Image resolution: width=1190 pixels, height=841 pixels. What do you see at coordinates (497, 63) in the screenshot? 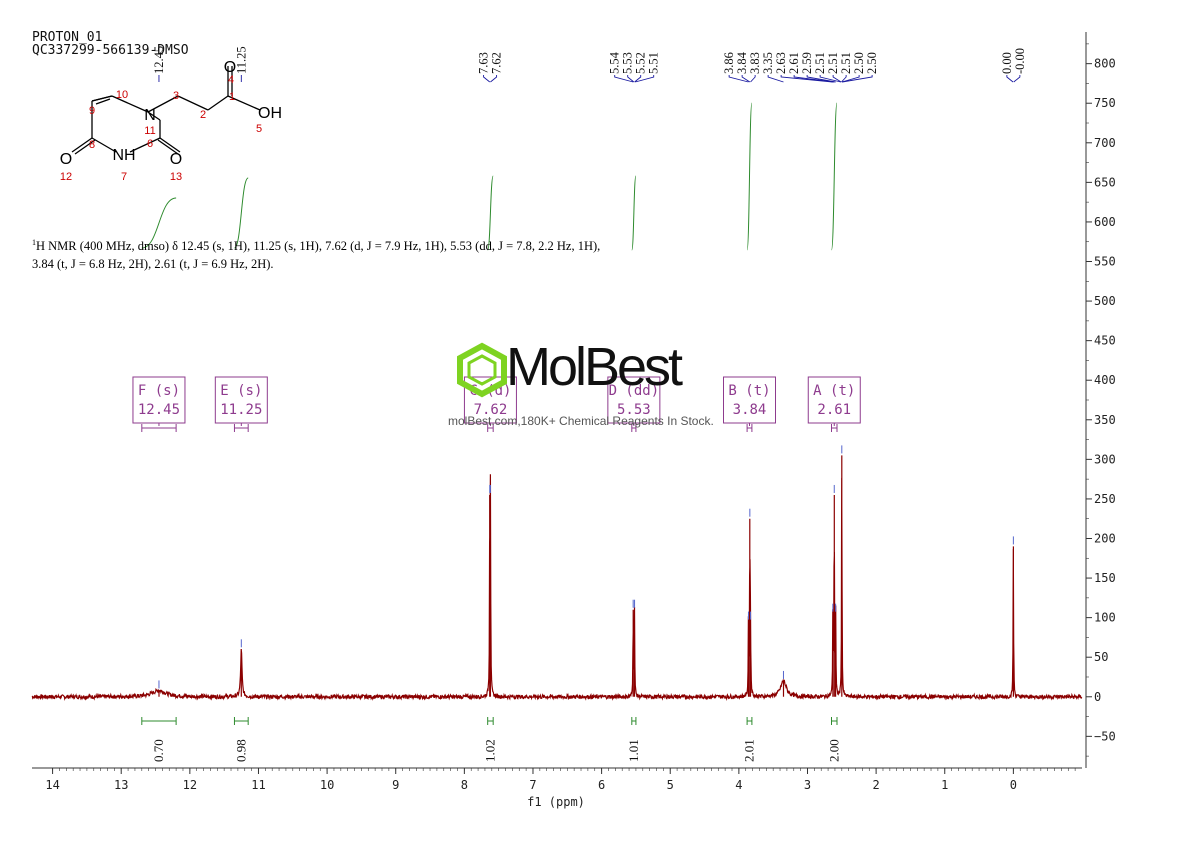
I see `peak-label: 7.62` at bounding box center [497, 63].